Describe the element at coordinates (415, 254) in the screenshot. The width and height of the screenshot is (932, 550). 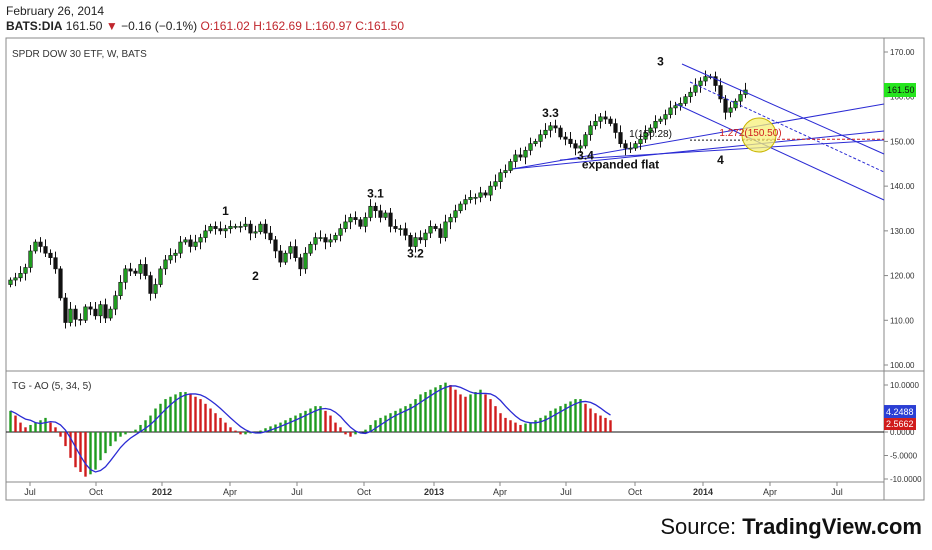
I see `wave-label: 3.2` at that location.